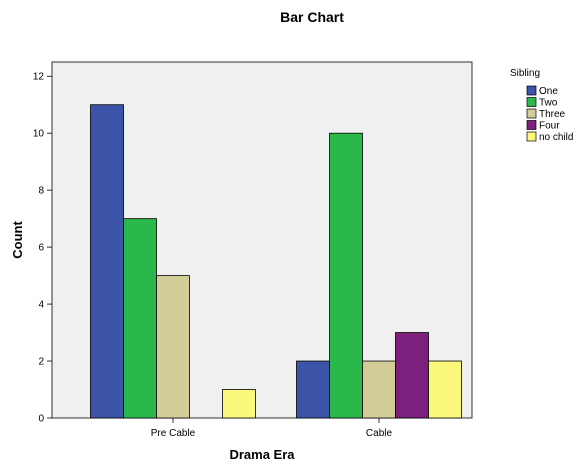  Describe the element at coordinates (552, 114) in the screenshot. I see `legend-entry: Three` at that location.